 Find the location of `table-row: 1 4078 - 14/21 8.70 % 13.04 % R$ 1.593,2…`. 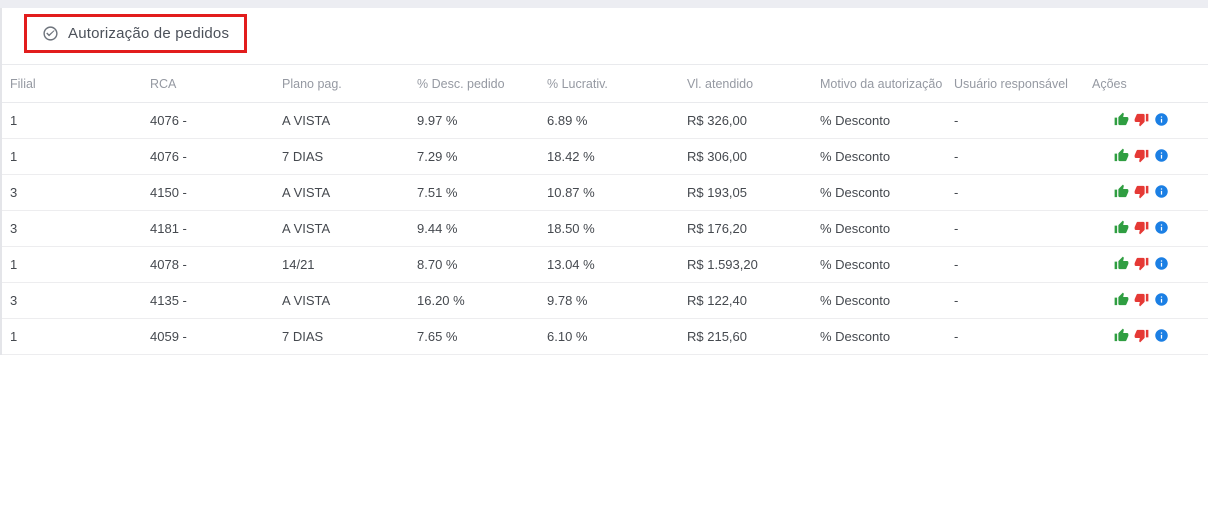

table-row: 1 4078 - 14/21 8.70 % 13.04 % R$ 1.593,2… is located at coordinates (605, 264).